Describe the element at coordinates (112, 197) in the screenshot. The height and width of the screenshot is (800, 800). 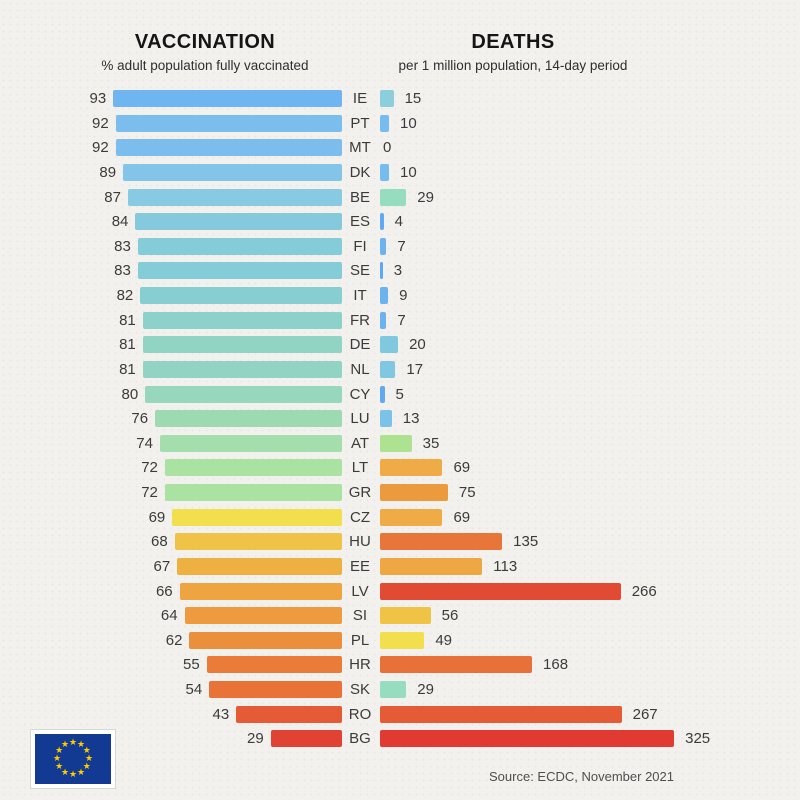
I see `vaccination-value-label: 87` at that location.